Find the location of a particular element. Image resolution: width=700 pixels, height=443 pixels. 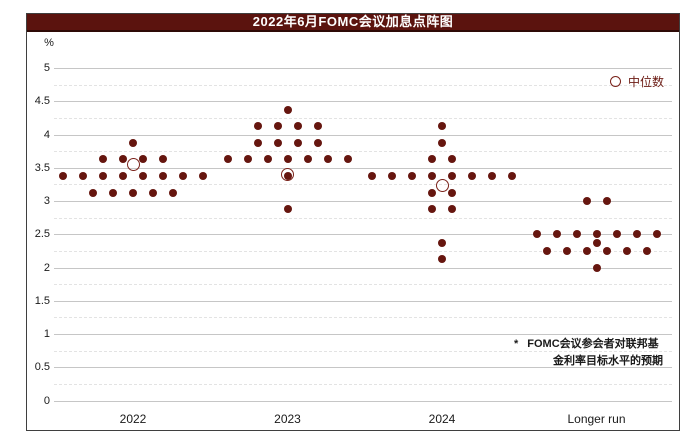

y-tick-label: 2 is located at coordinates (46, 267).